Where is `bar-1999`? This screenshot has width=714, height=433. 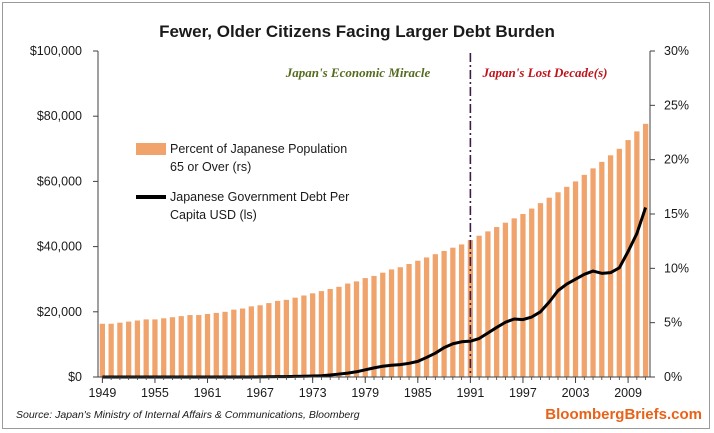
bar-1999 is located at coordinates (540, 290).